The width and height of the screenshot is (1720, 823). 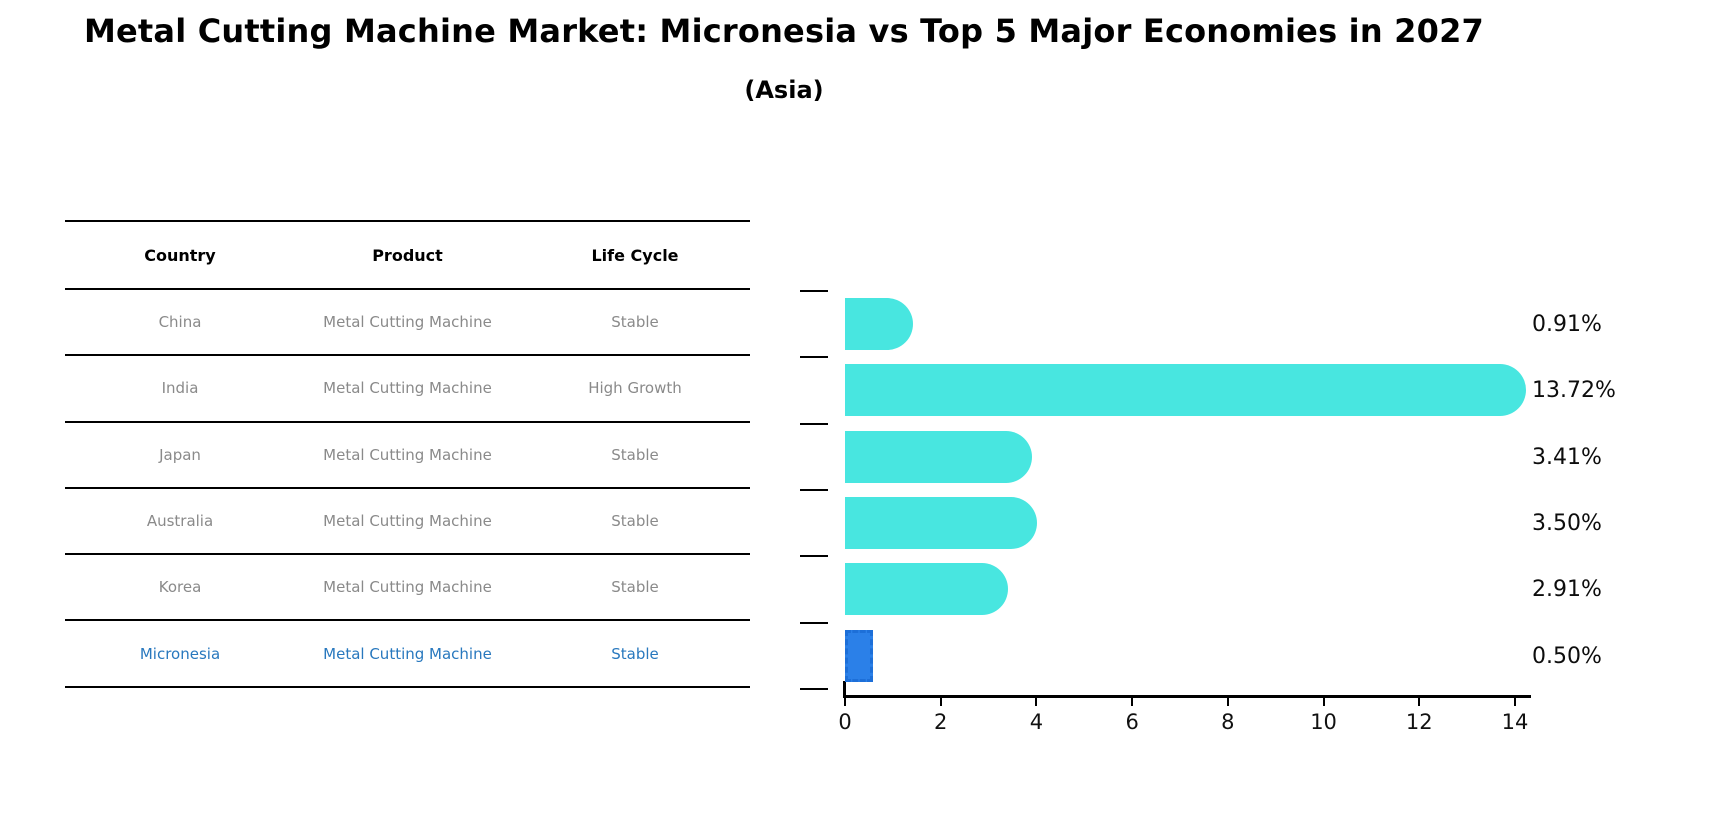 What do you see at coordinates (635, 388) in the screenshot?
I see `table-cell-lifecycle: High Growth` at bounding box center [635, 388].